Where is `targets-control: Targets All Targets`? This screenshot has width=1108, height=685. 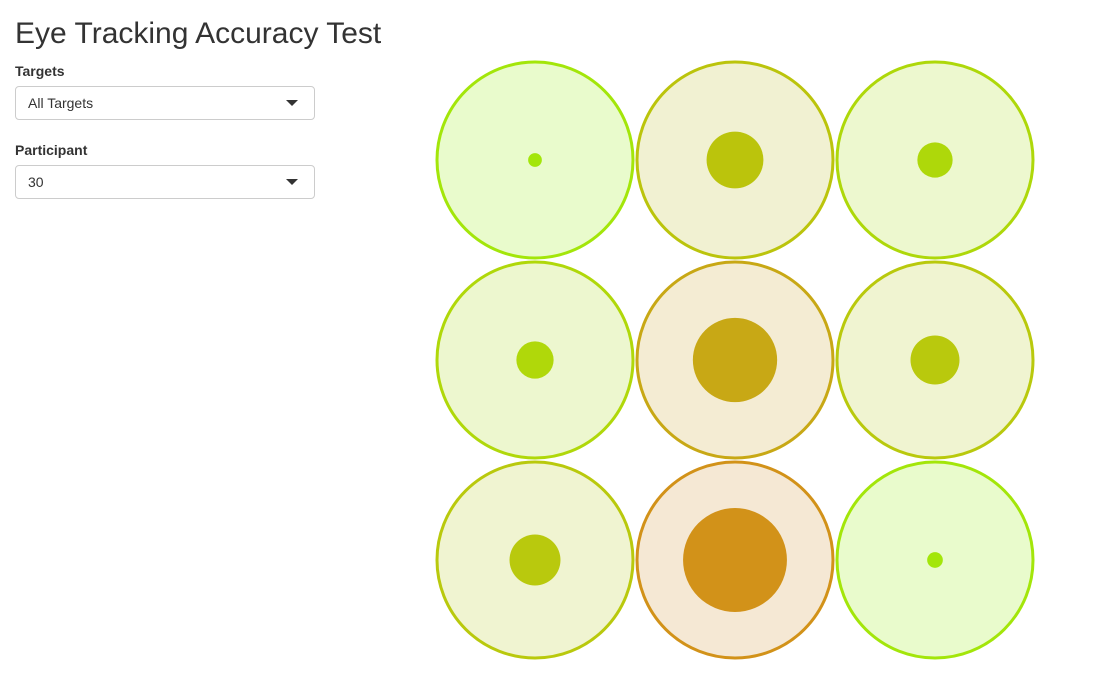
targets-control: Targets All Targets is located at coordinates (165, 90).